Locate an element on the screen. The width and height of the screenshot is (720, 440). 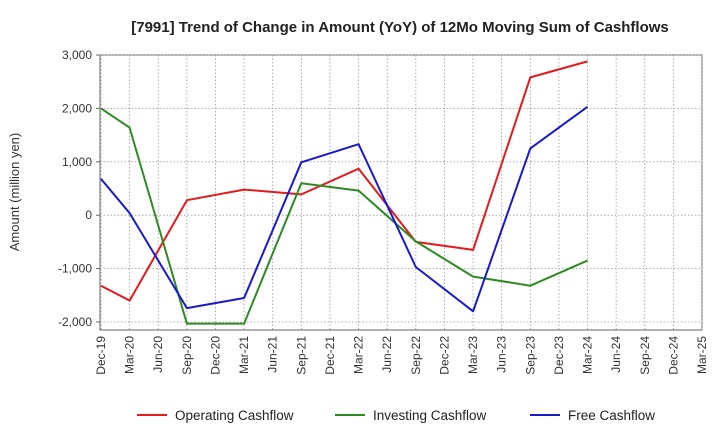
x-tick-label: Dec-23 is located at coordinates (559, 355).